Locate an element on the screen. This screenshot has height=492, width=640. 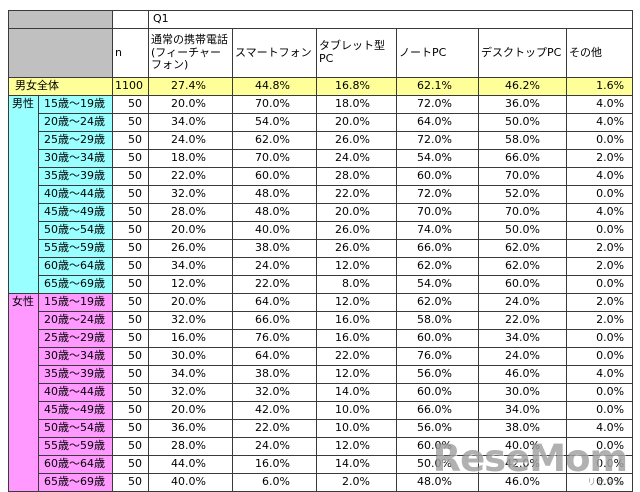
cell-value: 60.0% is located at coordinates (274, 176).